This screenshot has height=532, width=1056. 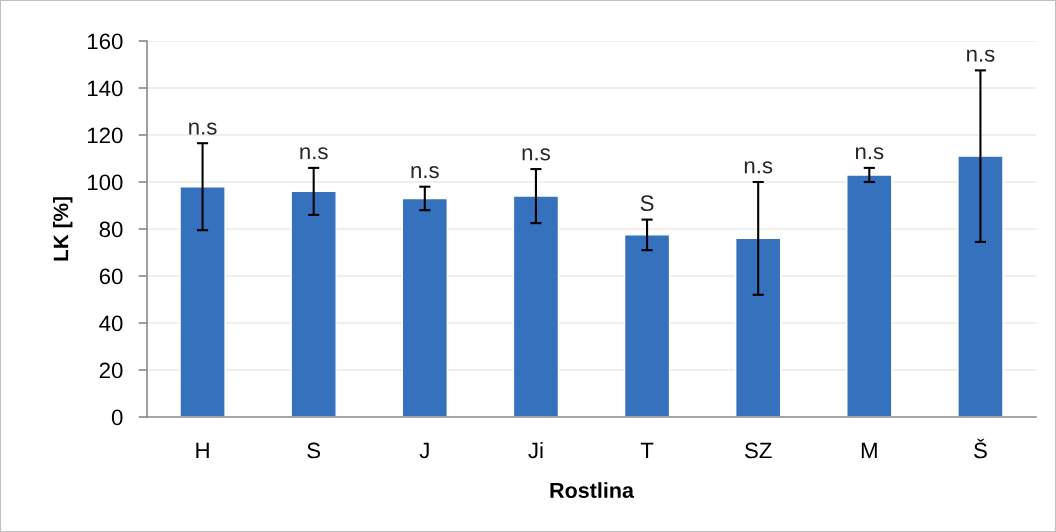 What do you see at coordinates (980, 448) in the screenshot?
I see `x-tick-label: Š` at bounding box center [980, 448].